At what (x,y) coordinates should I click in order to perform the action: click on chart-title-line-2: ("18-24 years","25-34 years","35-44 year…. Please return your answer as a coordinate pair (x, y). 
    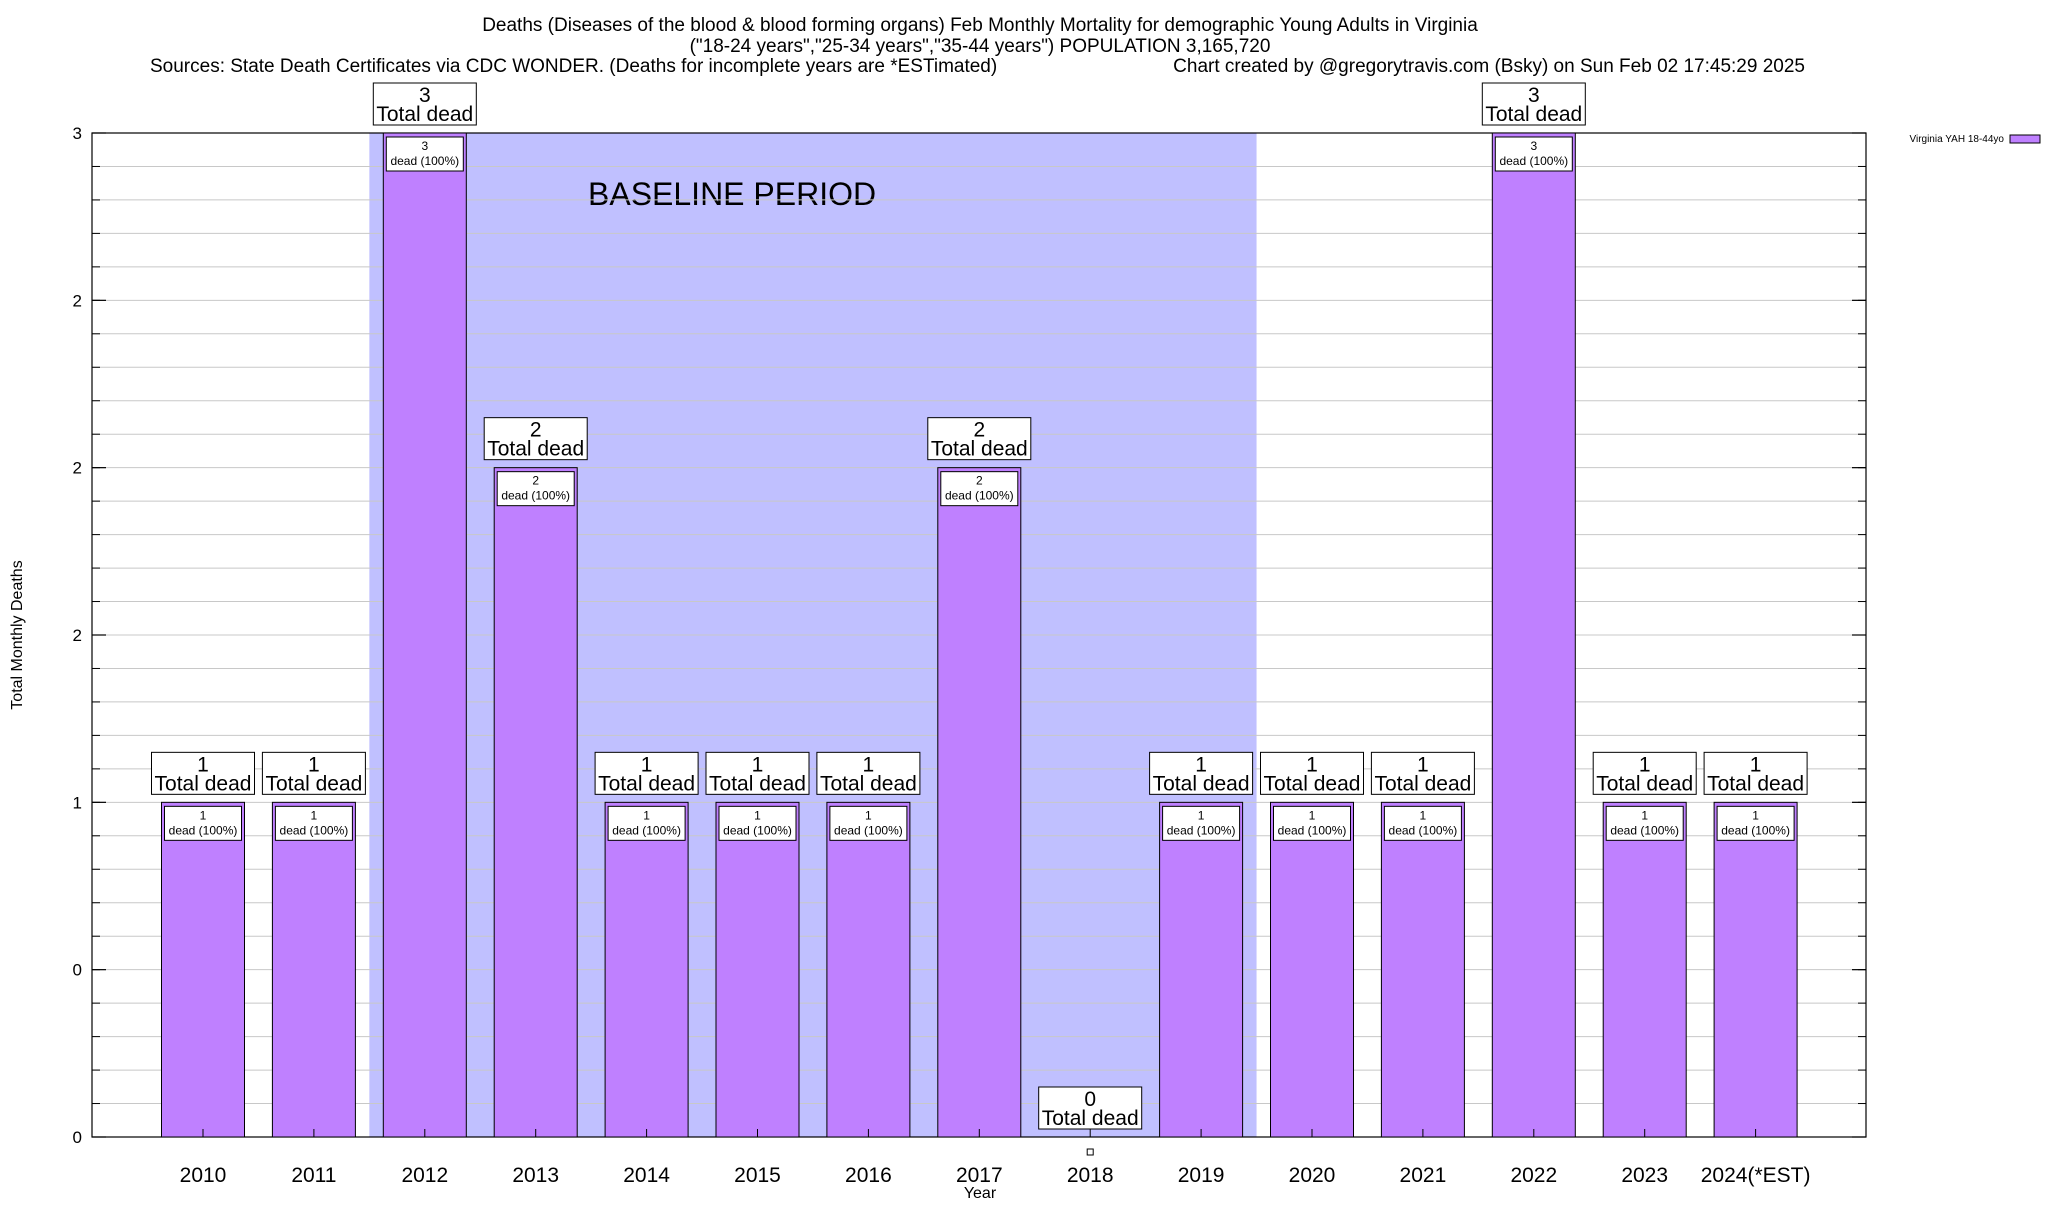
    Looking at the image, I should click on (980, 46).